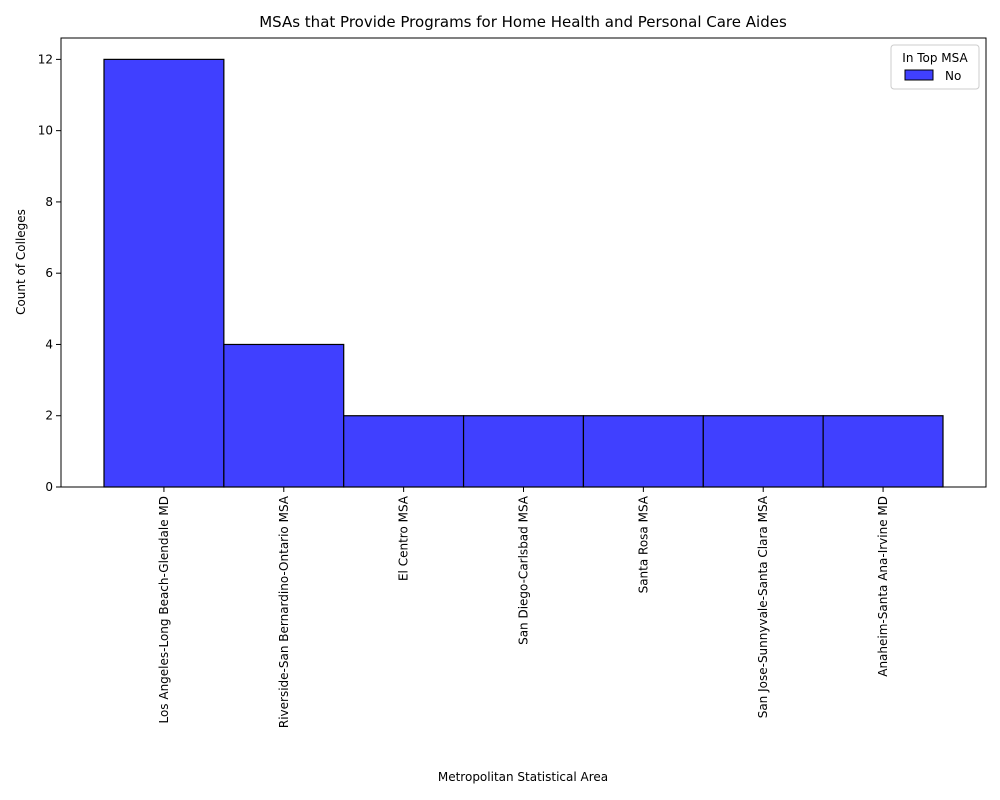 The width and height of the screenshot is (1000, 800). I want to click on y-tick-label-6: 12, so click(45, 59).